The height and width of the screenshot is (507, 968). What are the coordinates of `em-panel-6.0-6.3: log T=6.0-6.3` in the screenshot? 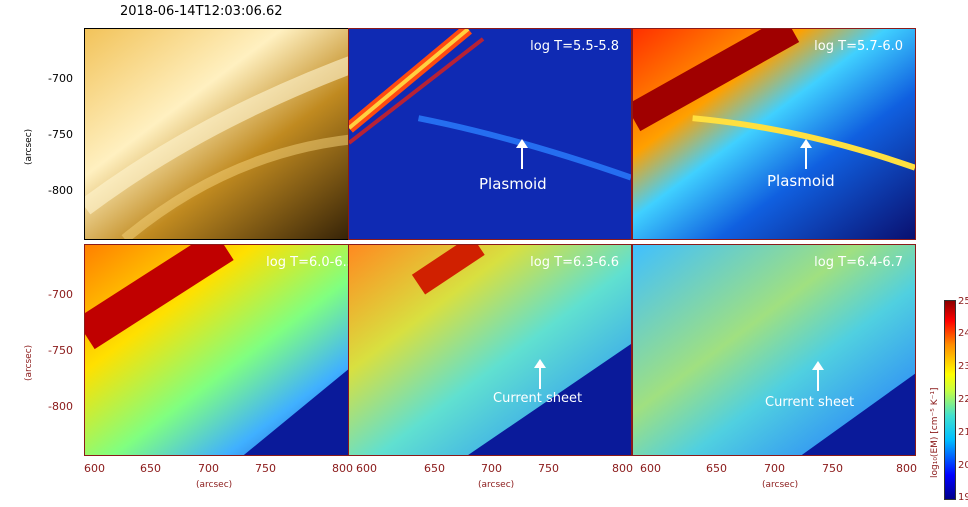 It's located at (226, 350).